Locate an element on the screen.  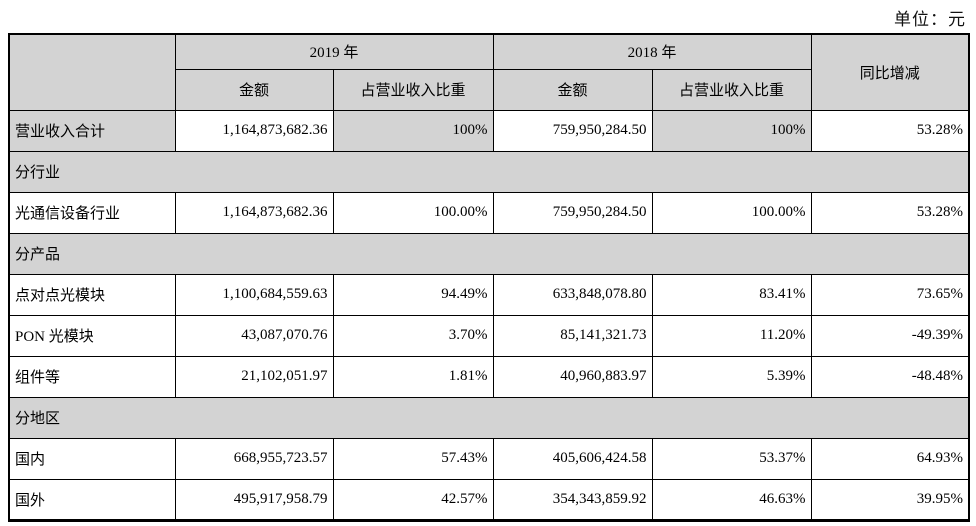
amount-2019: 21,102,051.97 is located at coordinates (254, 376).